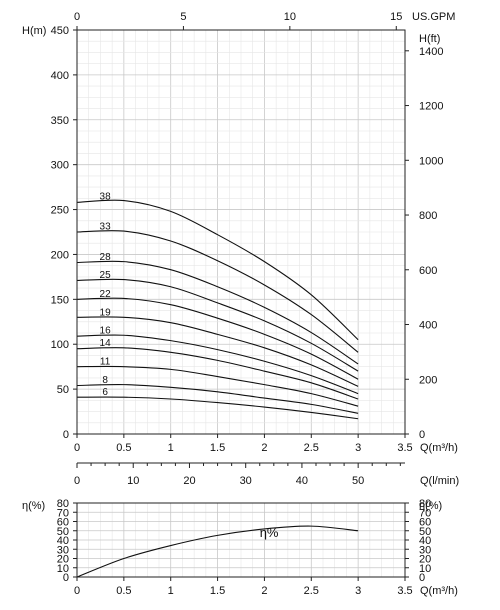  Describe the element at coordinates (290, 17) in the screenshot. I see `top-x-tick-label: 10` at that location.